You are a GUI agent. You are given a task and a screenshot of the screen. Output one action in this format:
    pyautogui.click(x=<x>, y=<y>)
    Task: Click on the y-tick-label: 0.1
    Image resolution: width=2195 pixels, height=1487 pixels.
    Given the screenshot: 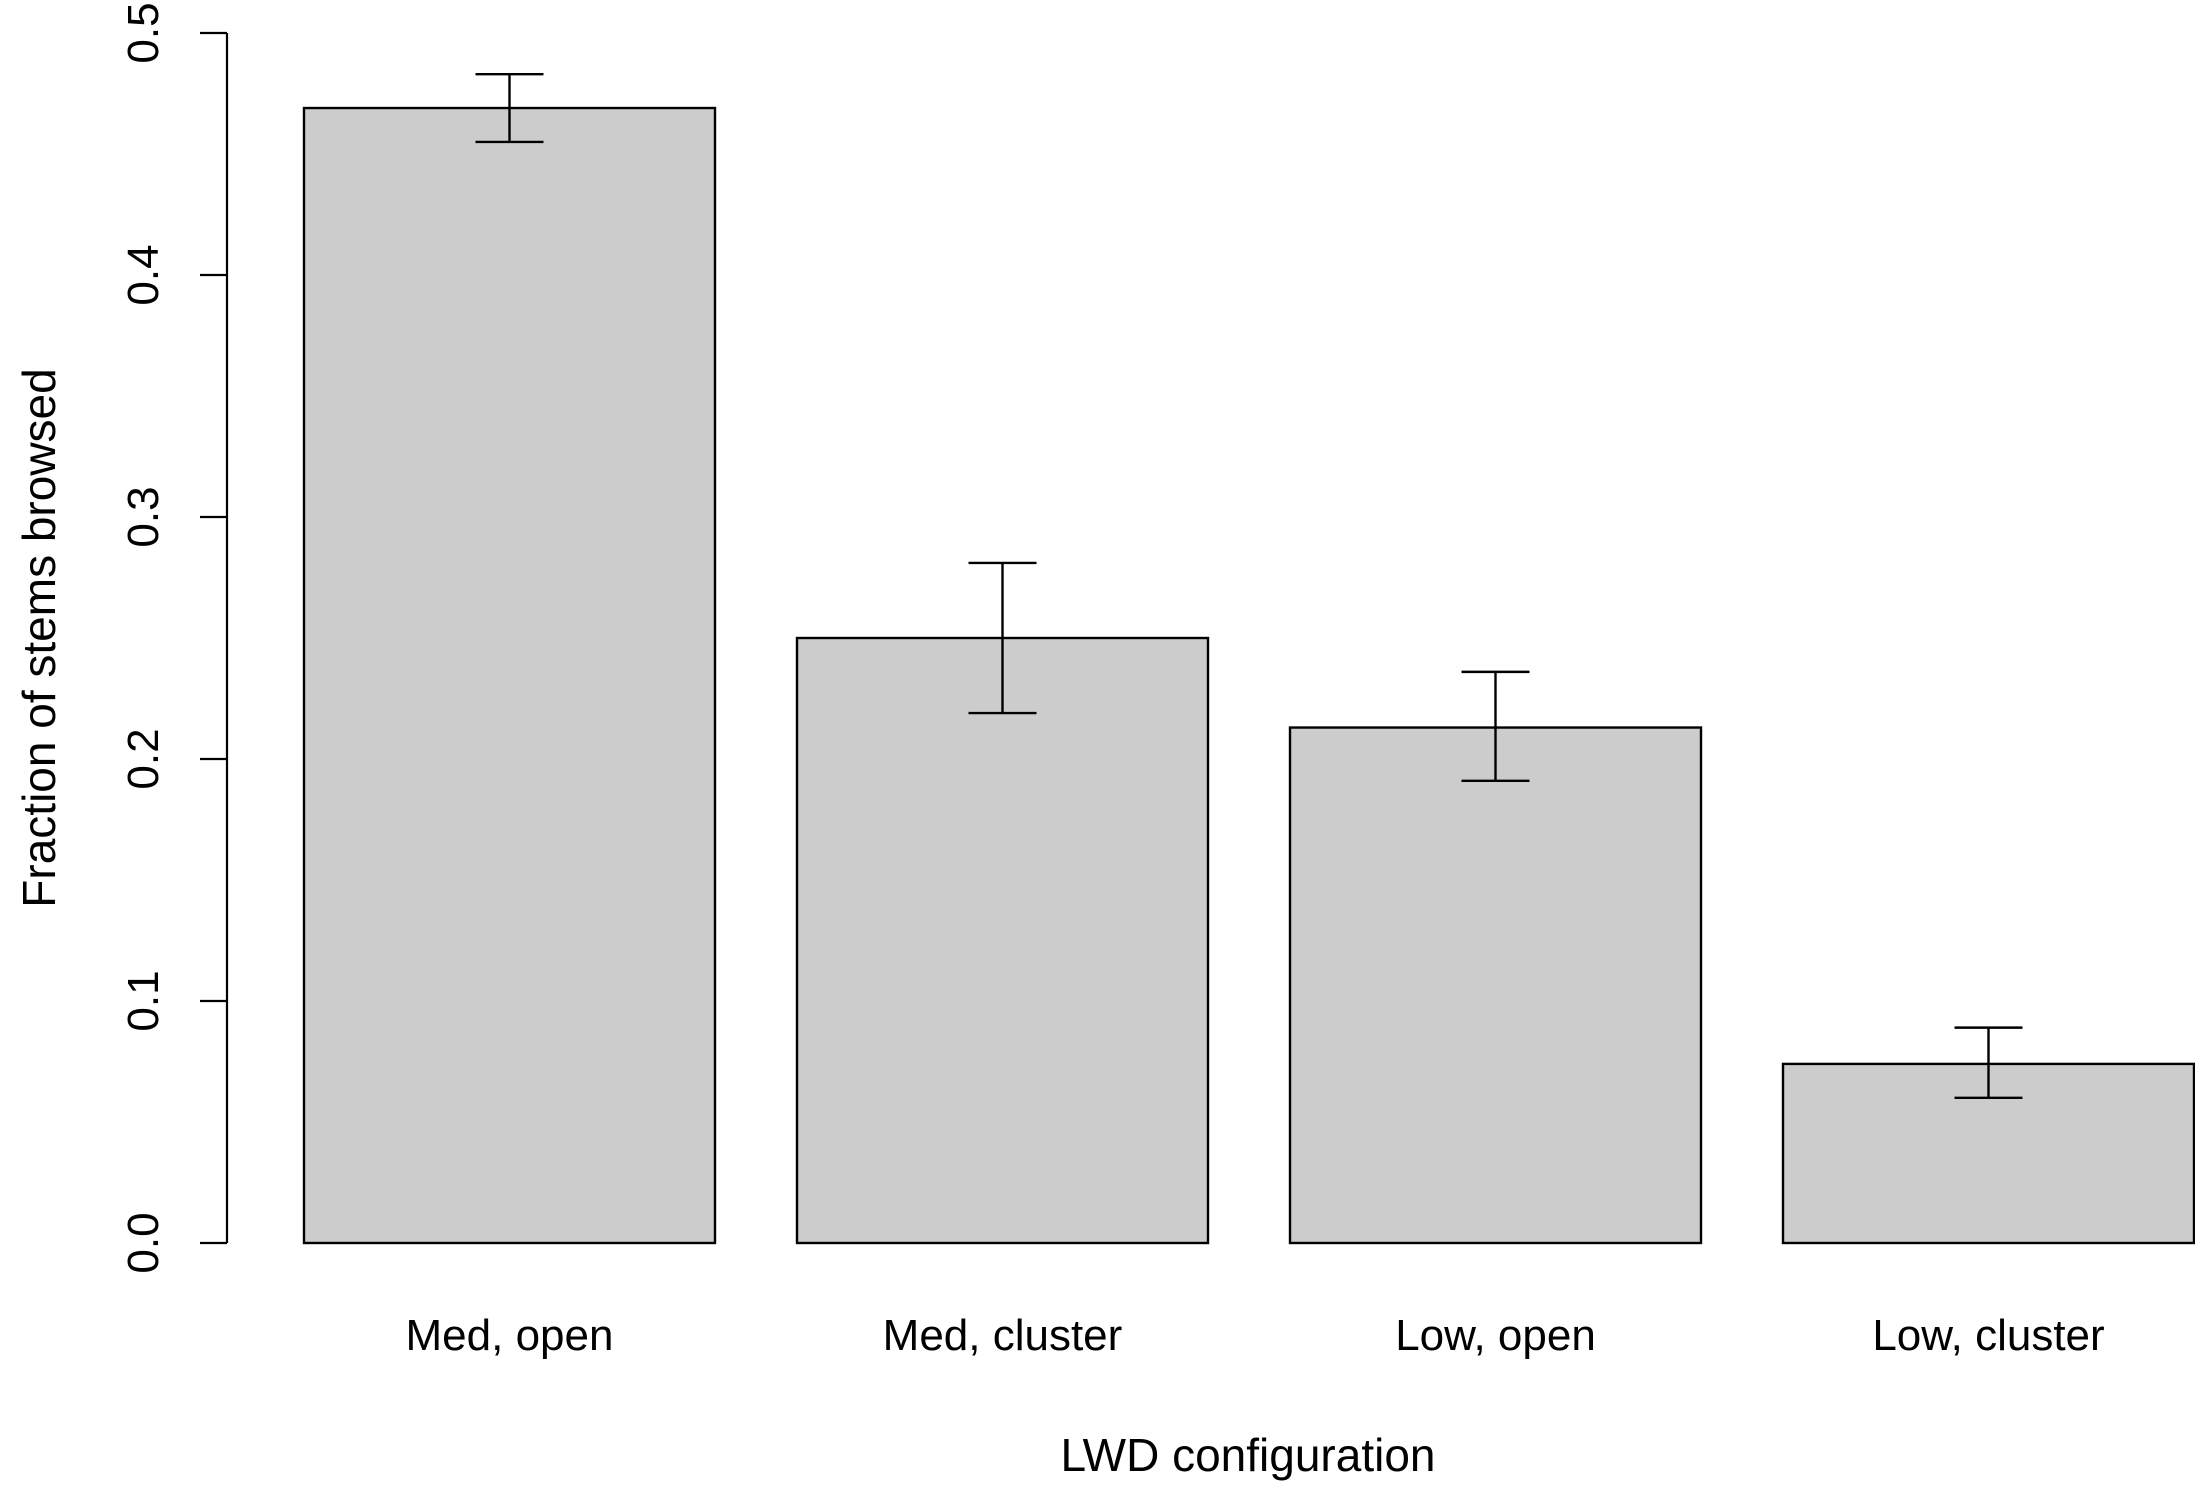 What is the action you would take?
    pyautogui.click(x=143, y=1000)
    